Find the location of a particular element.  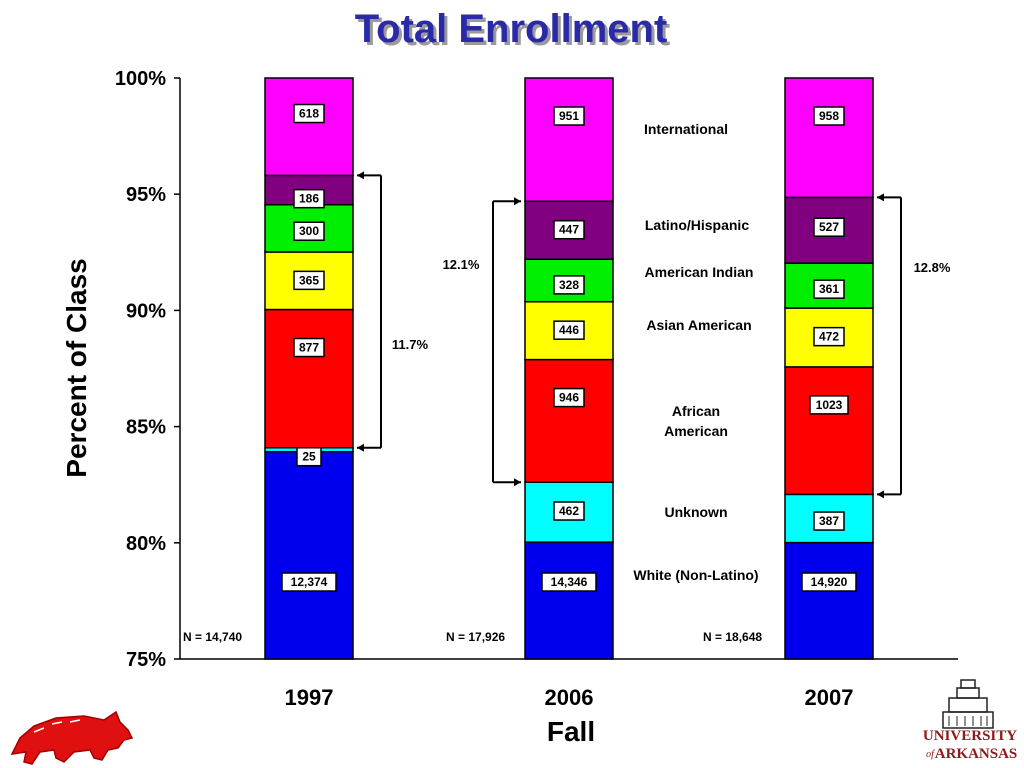

value-label: 958 is located at coordinates (829, 116).